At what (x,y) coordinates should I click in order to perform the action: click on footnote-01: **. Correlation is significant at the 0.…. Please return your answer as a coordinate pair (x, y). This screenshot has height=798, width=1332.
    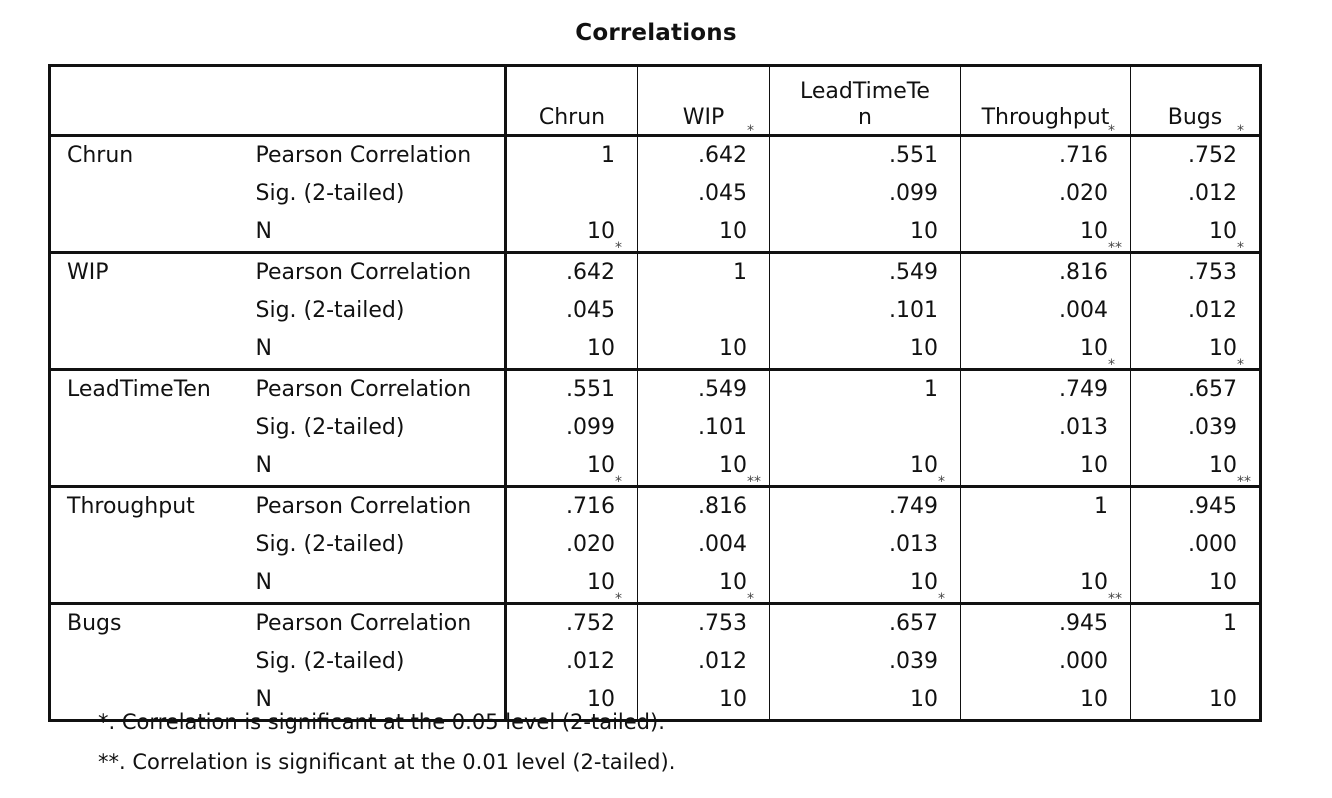
    Looking at the image, I should click on (387, 762).